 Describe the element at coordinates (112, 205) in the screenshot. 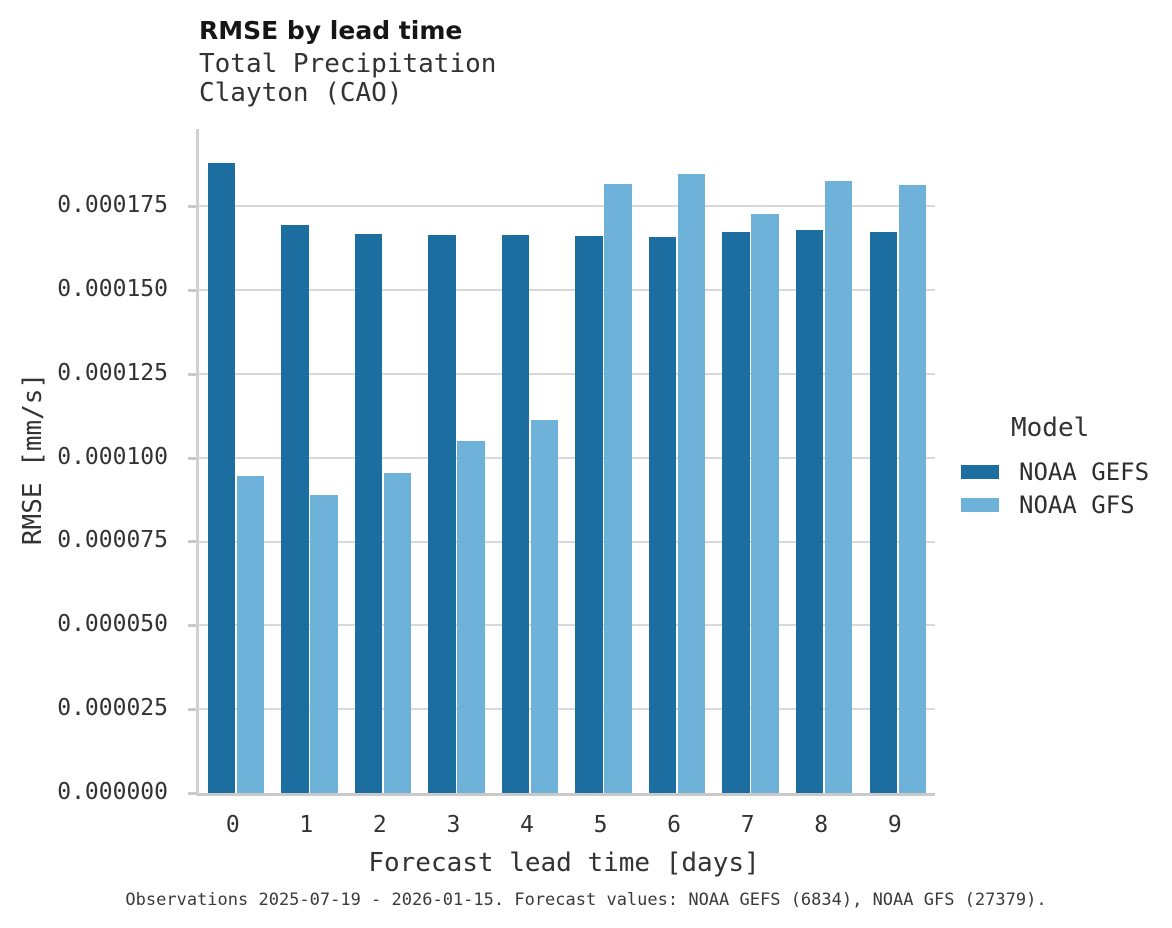

I see `y-tick-label: 0.000175` at that location.